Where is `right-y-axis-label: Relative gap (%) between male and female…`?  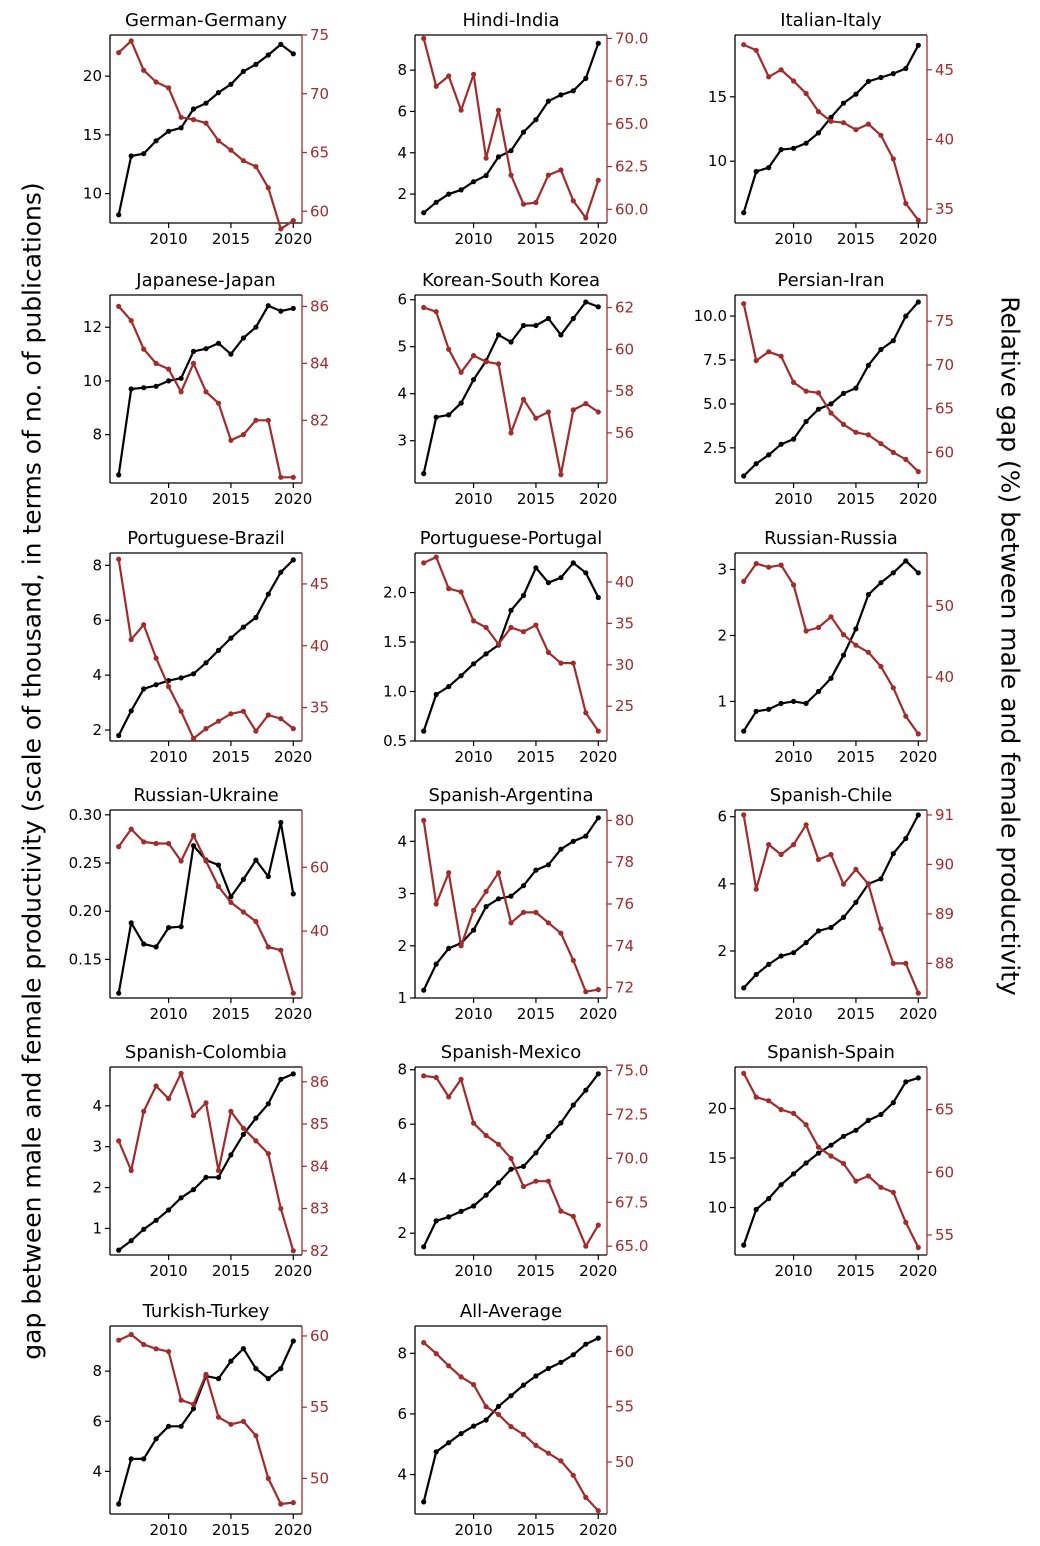 right-y-axis-label: Relative gap (%) between male and female… is located at coordinates (1010, 646).